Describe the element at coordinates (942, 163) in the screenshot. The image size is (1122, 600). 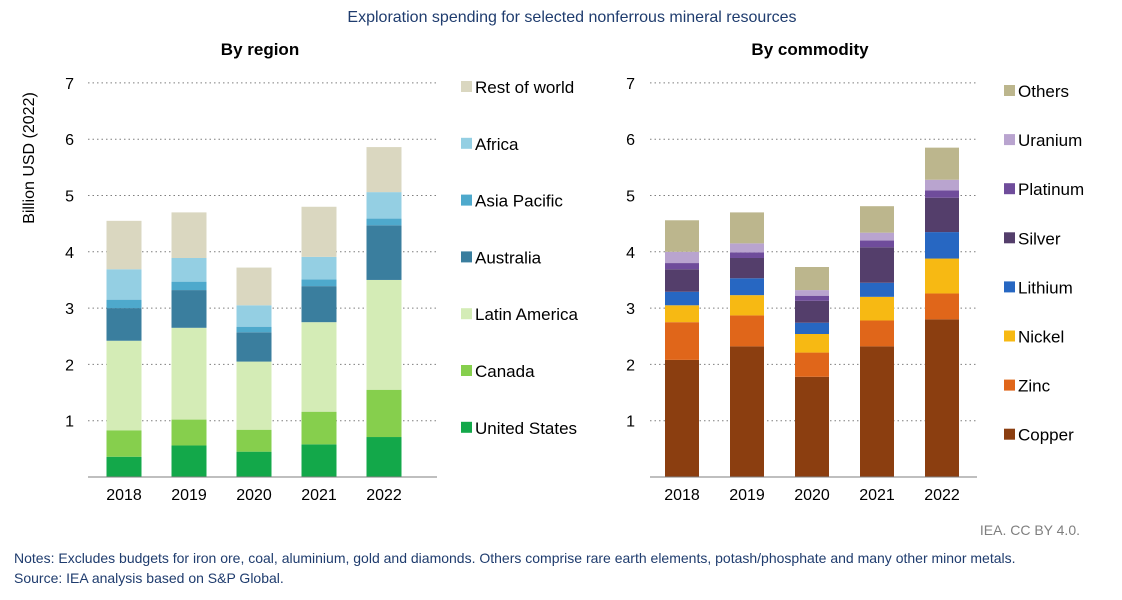
I see `commodity-bar-others-2022` at that location.